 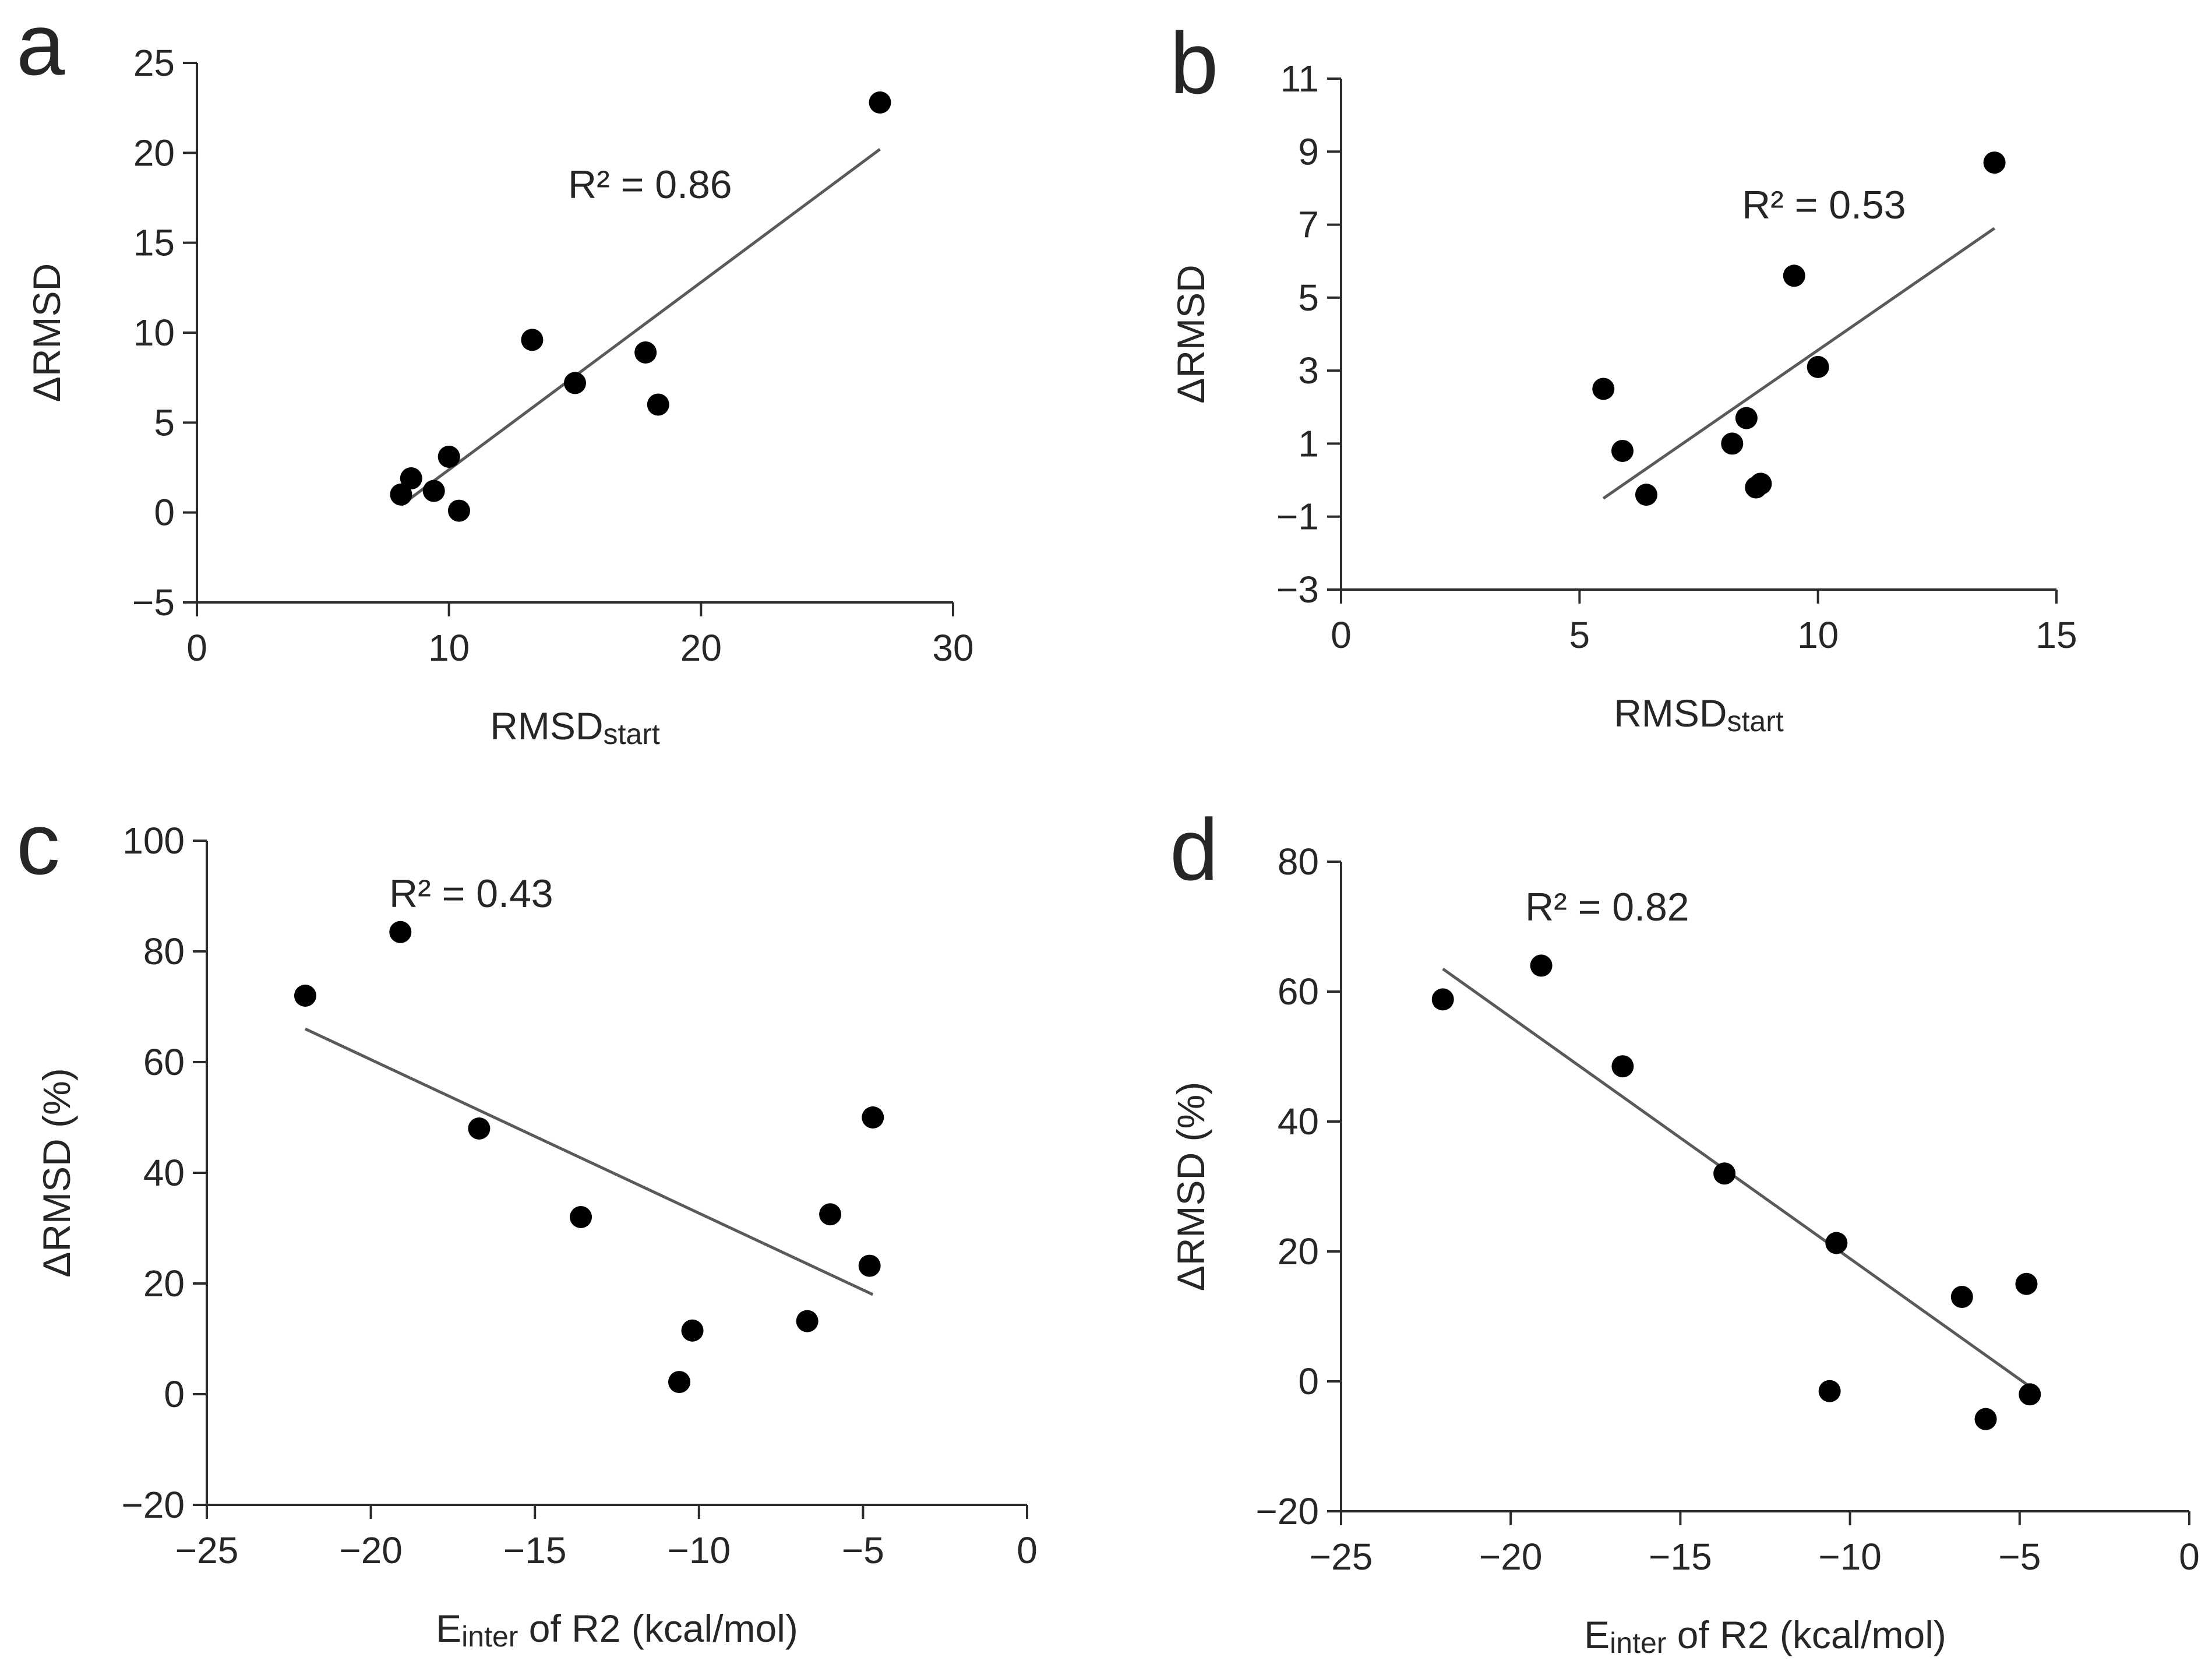 I want to click on y-tick-label: −1, so click(x=1297, y=517).